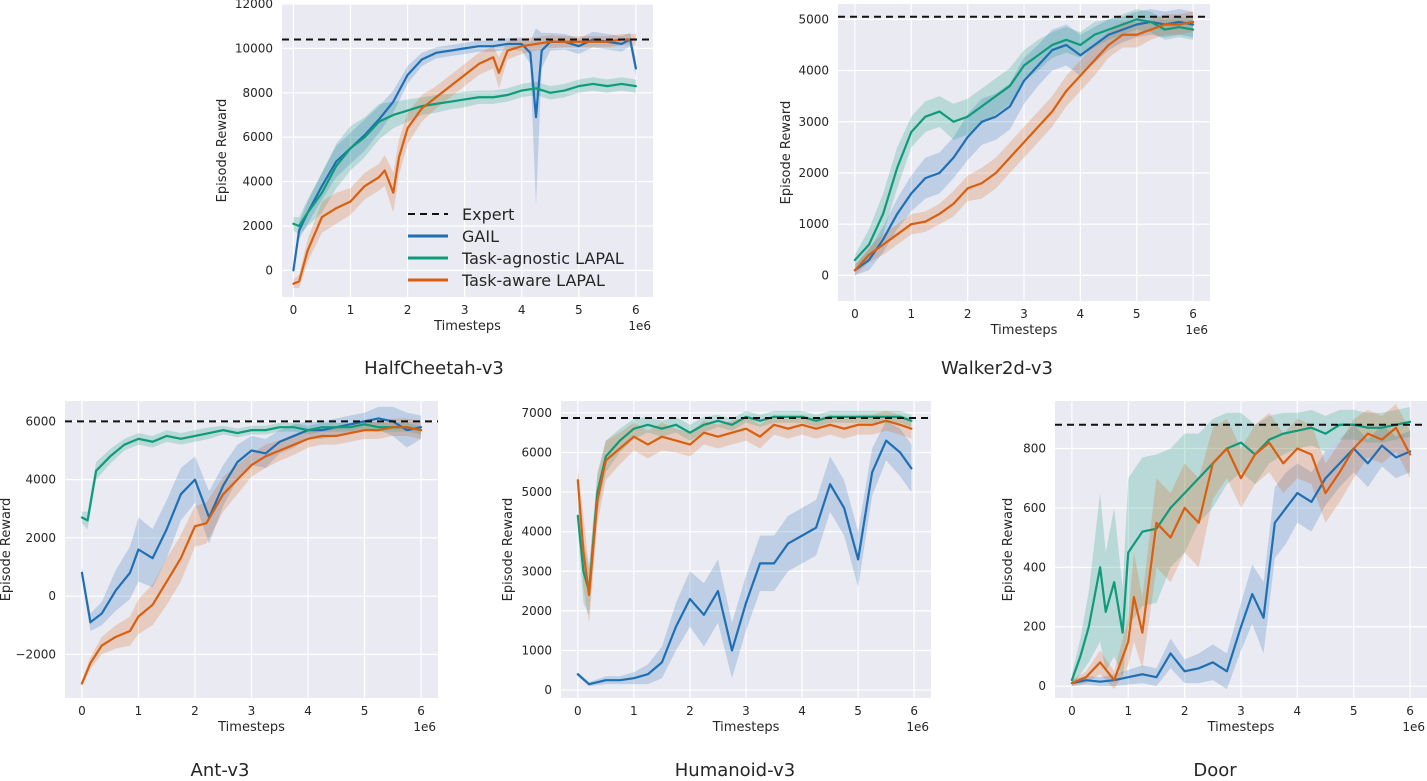 The height and width of the screenshot is (781, 1427). What do you see at coordinates (257, 93) in the screenshot?
I see `y-tick-label: 8000` at bounding box center [257, 93].